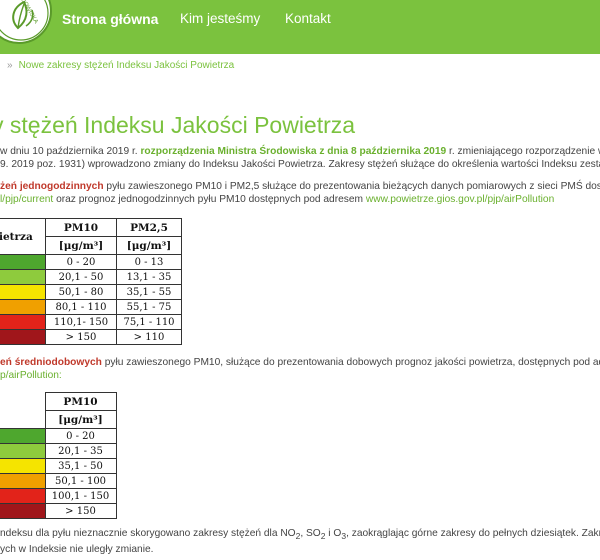  What do you see at coordinates (344, 536) in the screenshot?
I see `o3-sub: 3` at bounding box center [344, 536].